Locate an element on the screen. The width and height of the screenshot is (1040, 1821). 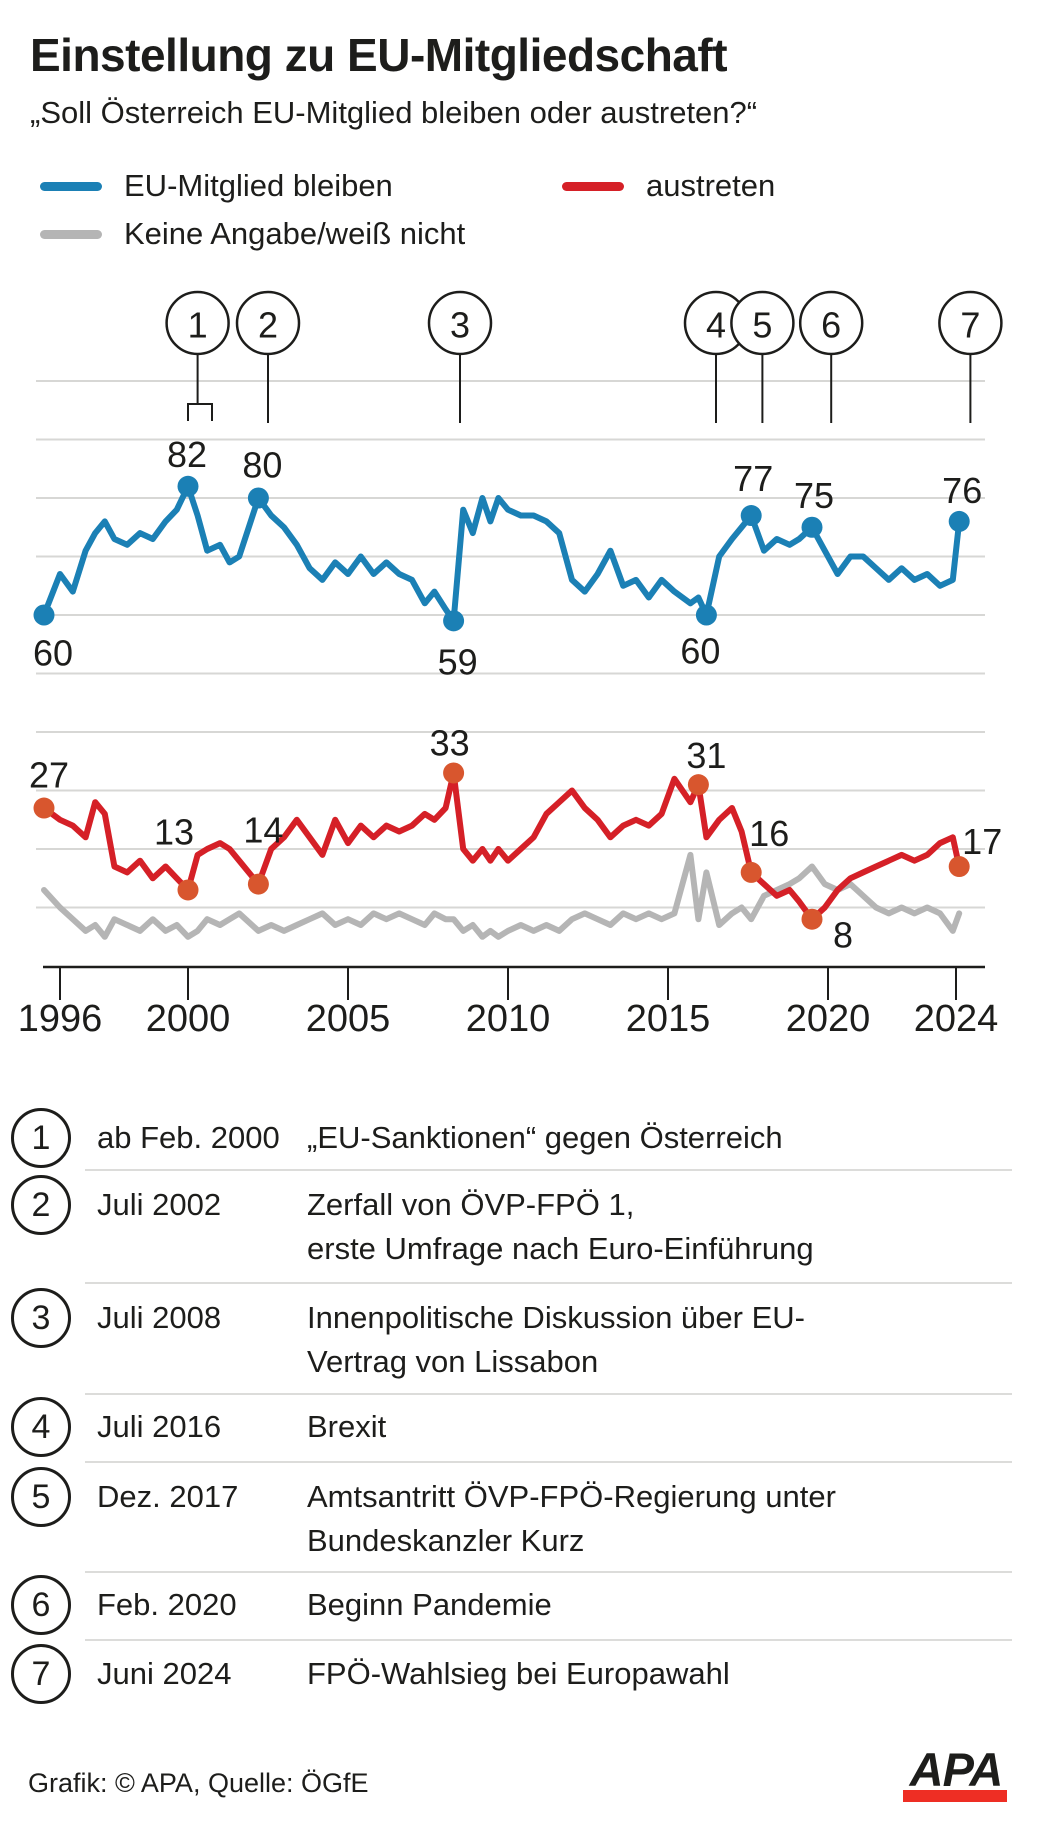
series-line-keine-angabe is located at coordinates (502, 895).